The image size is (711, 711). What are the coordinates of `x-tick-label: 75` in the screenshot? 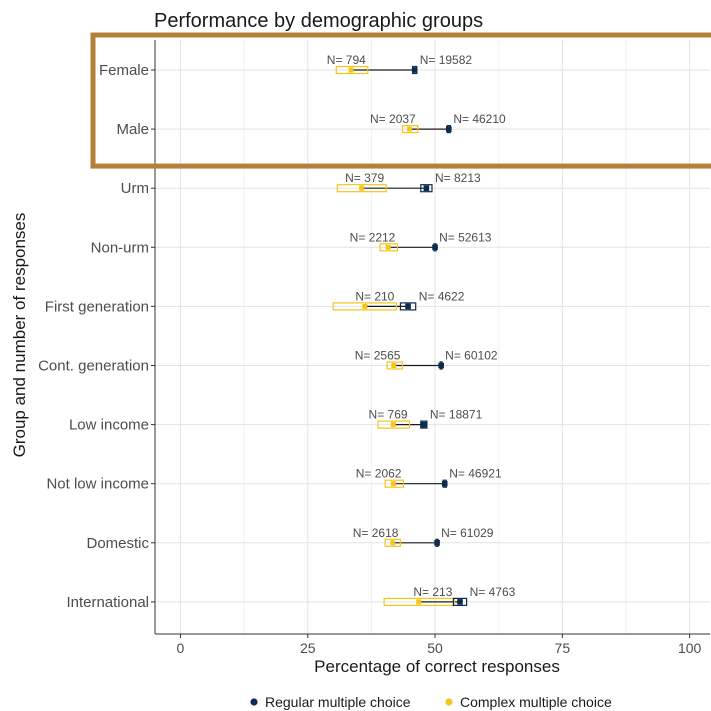 It's located at (563, 648).